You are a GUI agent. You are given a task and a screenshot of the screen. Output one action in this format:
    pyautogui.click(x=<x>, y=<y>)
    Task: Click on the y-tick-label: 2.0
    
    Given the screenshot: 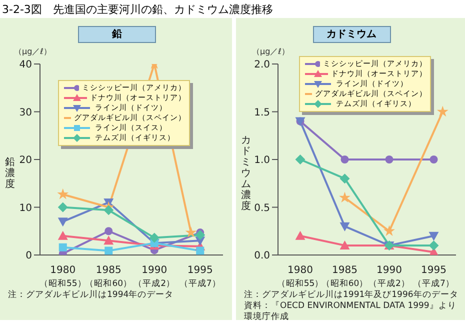 What is the action you would take?
    pyautogui.click(x=262, y=65)
    